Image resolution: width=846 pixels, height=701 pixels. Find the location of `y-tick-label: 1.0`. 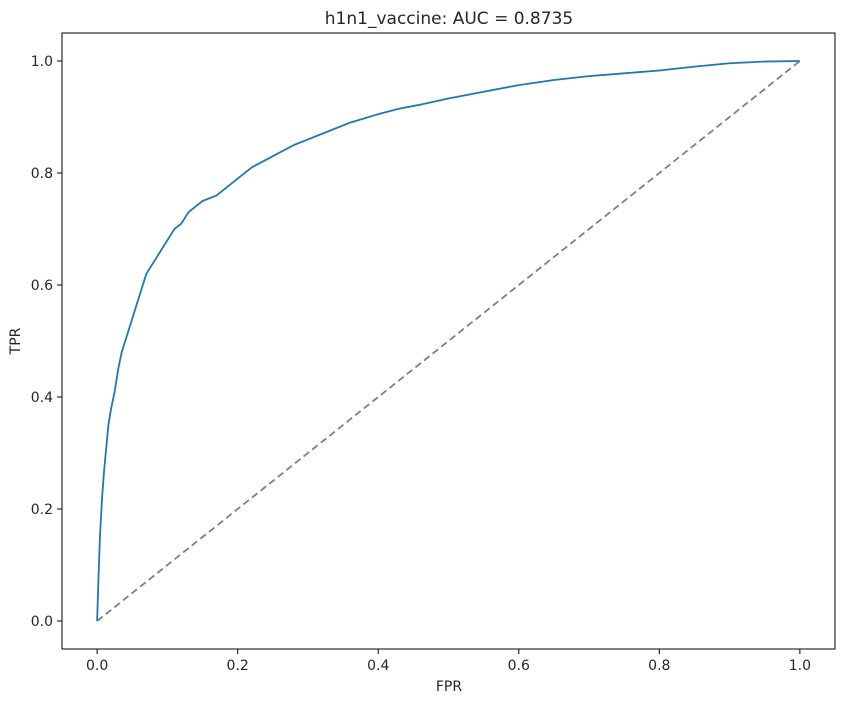

y-tick-label: 1.0 is located at coordinates (42, 62).